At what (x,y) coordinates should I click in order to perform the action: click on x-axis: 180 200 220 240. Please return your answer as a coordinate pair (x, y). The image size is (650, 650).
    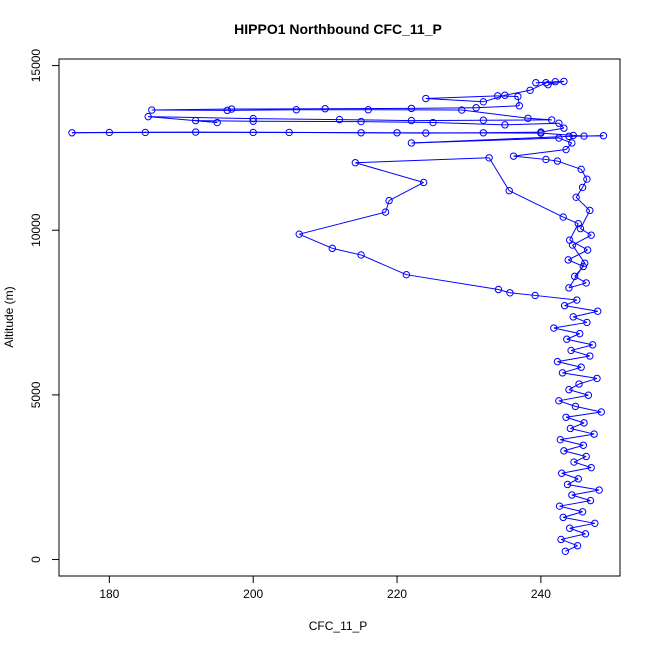
    Looking at the image, I should click on (325, 588).